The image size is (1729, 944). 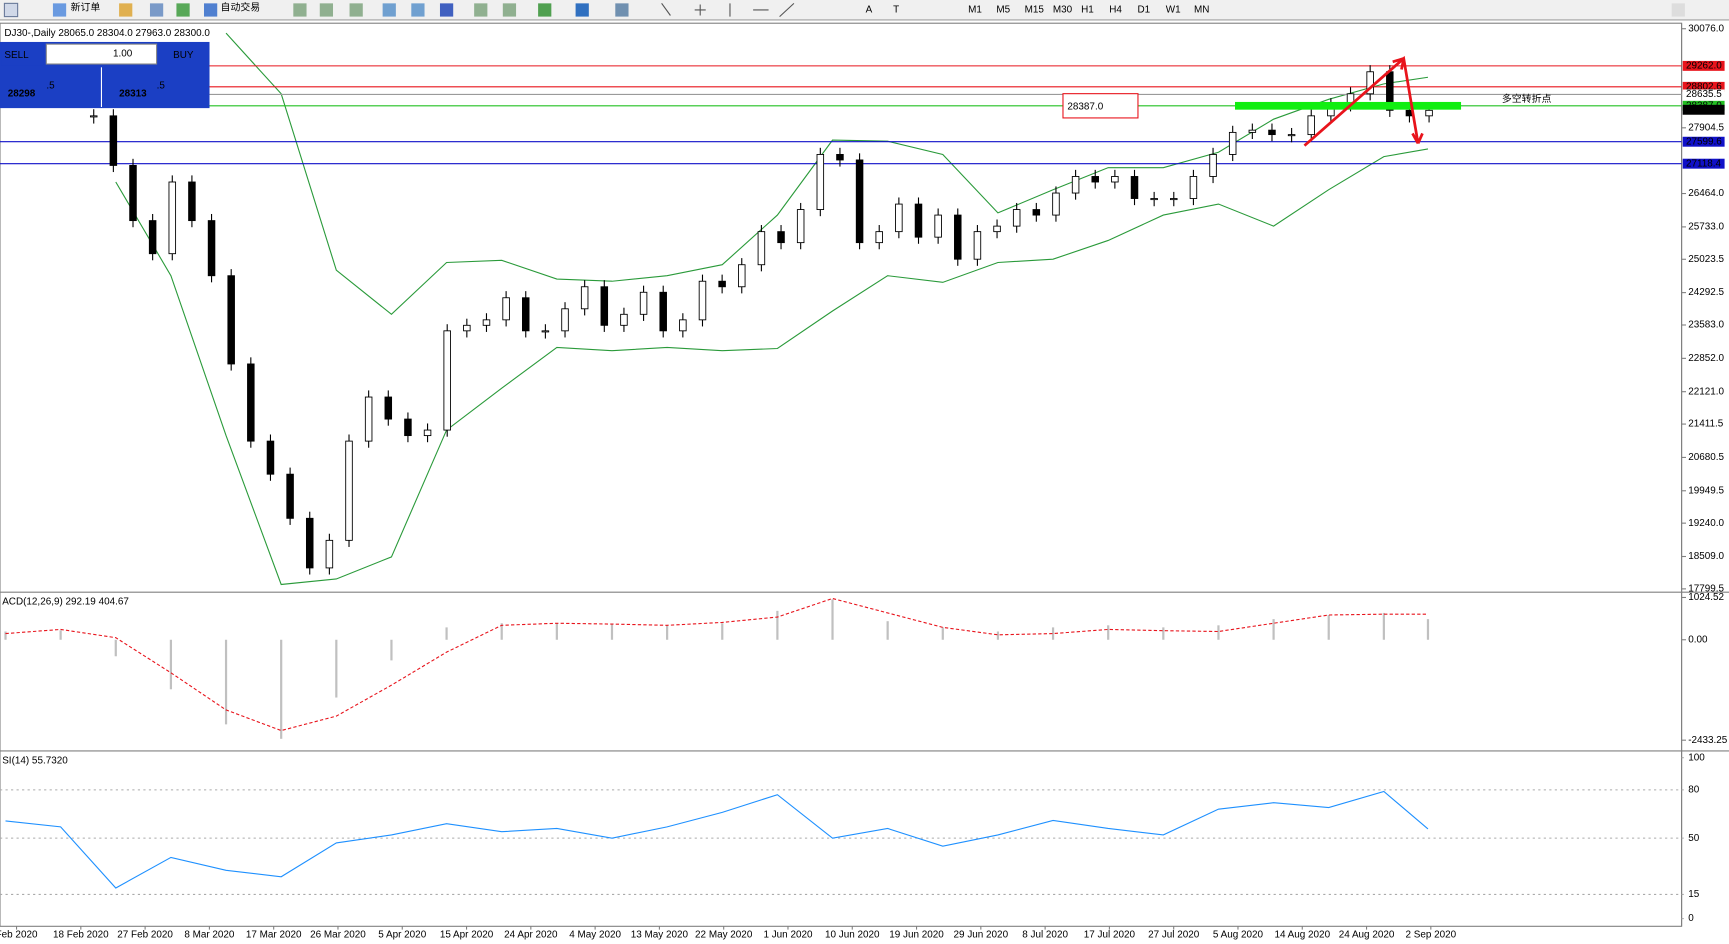 I want to click on ask-price: 28313, so click(x=133, y=93).